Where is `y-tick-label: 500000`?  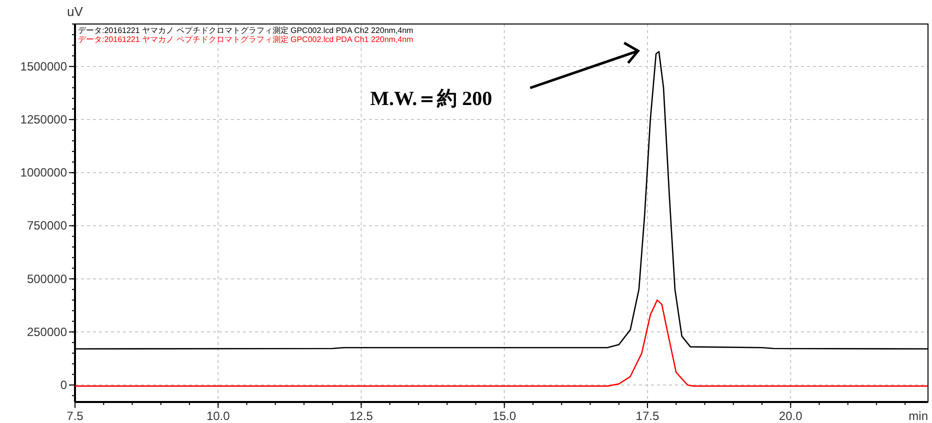
y-tick-label: 500000 is located at coordinates (47, 279).